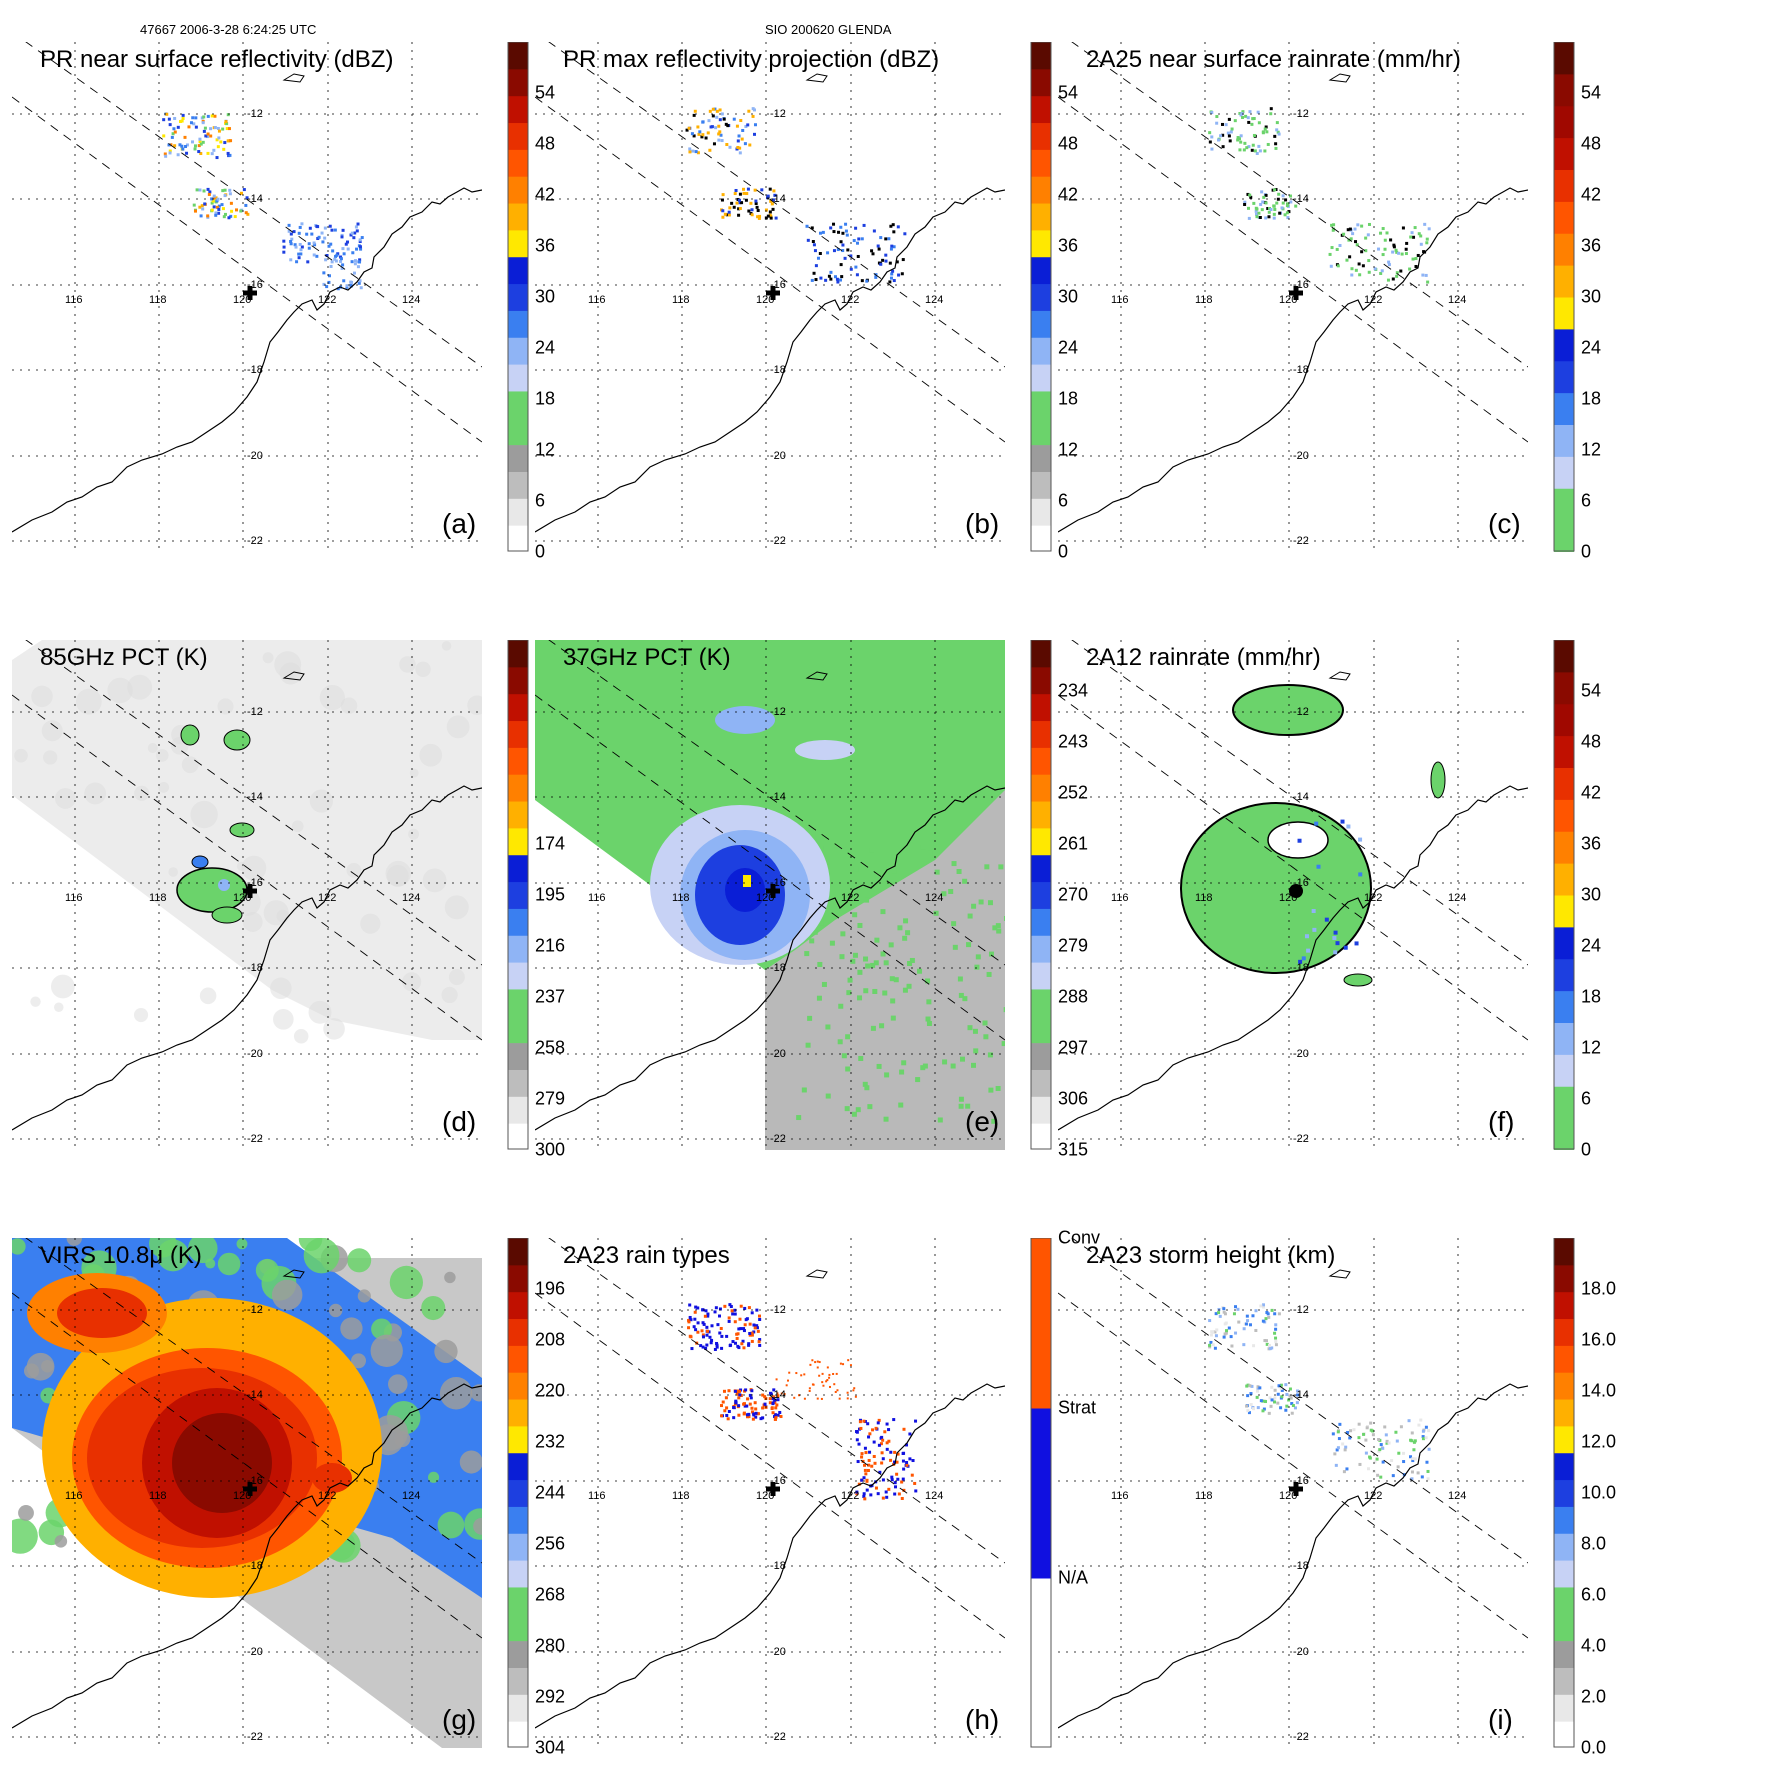 The height and width of the screenshot is (1771, 1771). What do you see at coordinates (250, 1489) in the screenshot?
I see `storm-center-marker` at bounding box center [250, 1489].